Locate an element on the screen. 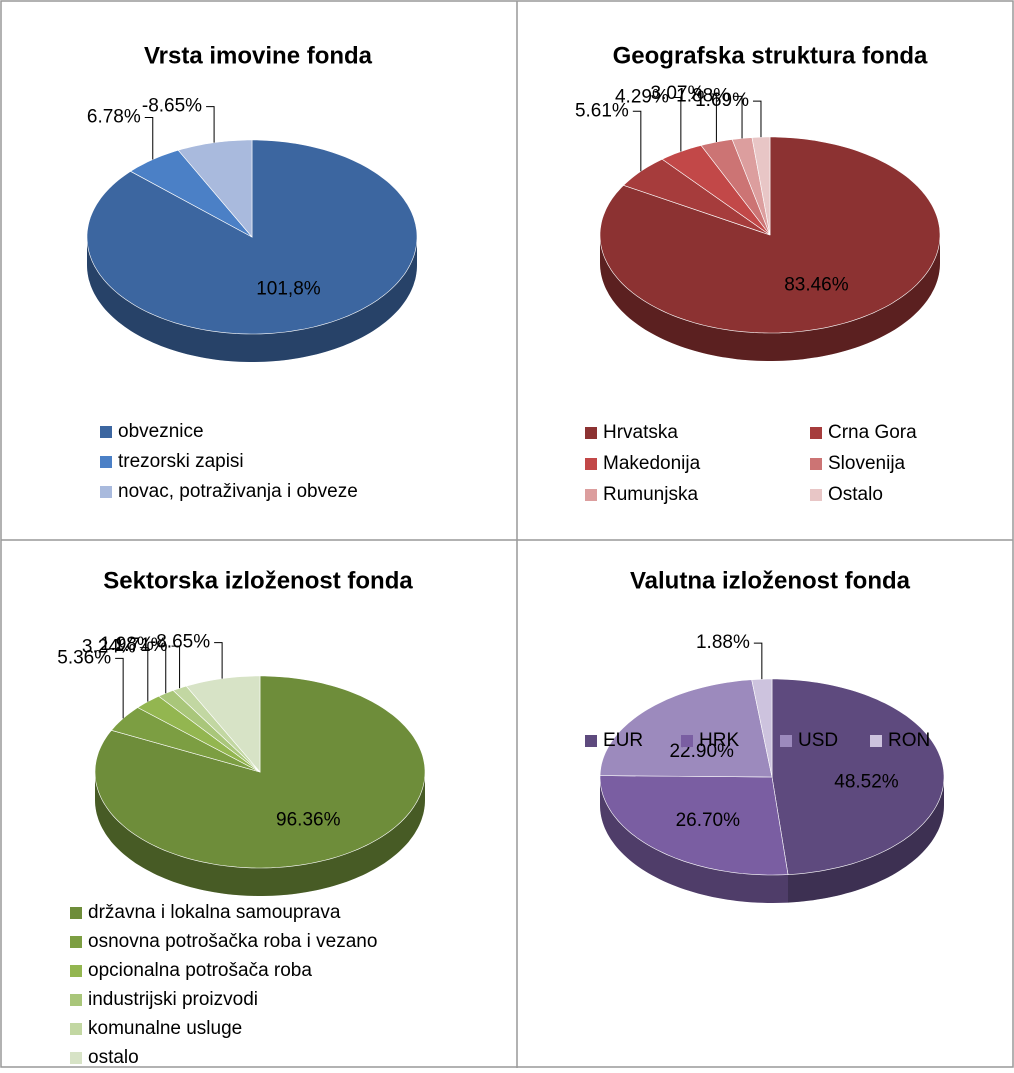 Image resolution: width=1014 pixels, height=1073 pixels. chart-title: Geografska struktura fonda is located at coordinates (770, 55).